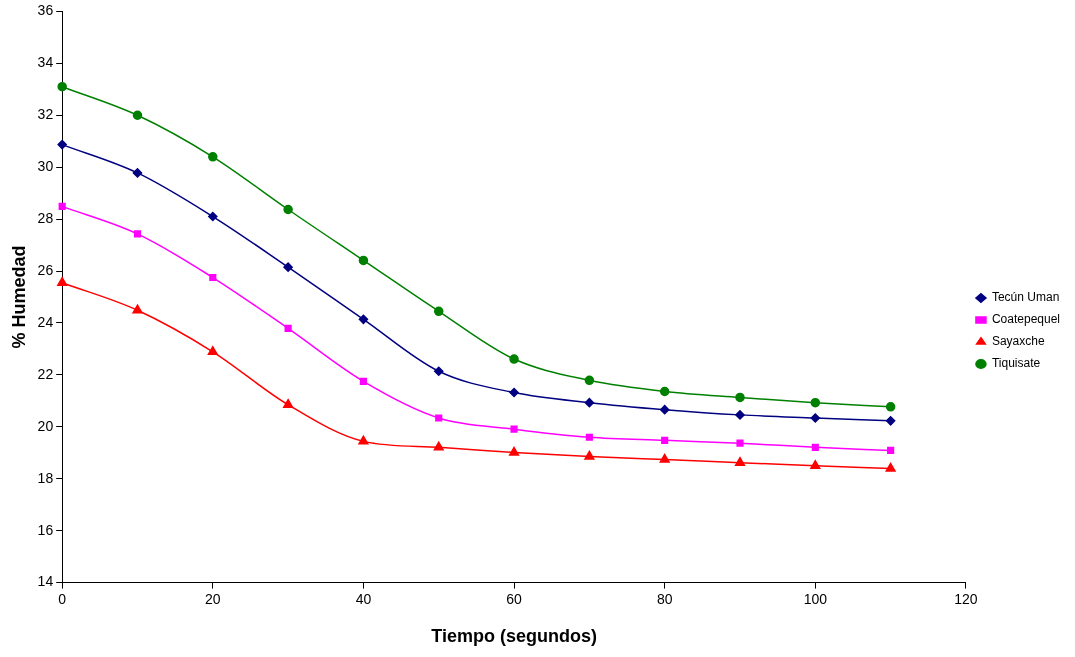 This screenshot has height=657, width=1075. What do you see at coordinates (45, 10) in the screenshot?
I see `y-tick-label: 36` at bounding box center [45, 10].